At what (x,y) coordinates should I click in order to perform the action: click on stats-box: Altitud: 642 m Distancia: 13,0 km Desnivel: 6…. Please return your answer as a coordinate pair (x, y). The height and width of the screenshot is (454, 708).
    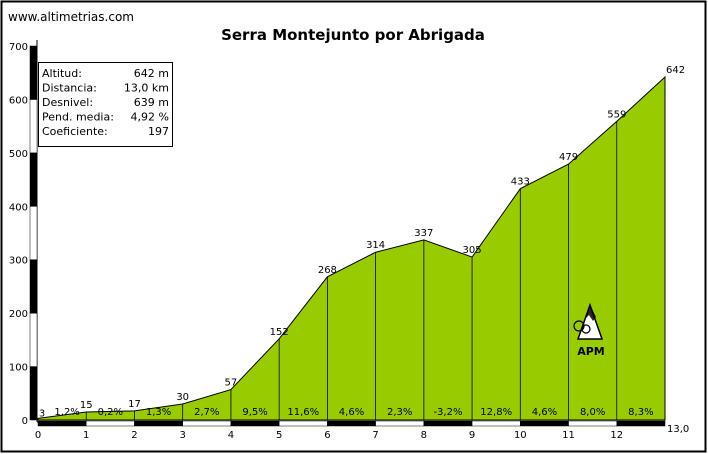
    Looking at the image, I should click on (105, 104).